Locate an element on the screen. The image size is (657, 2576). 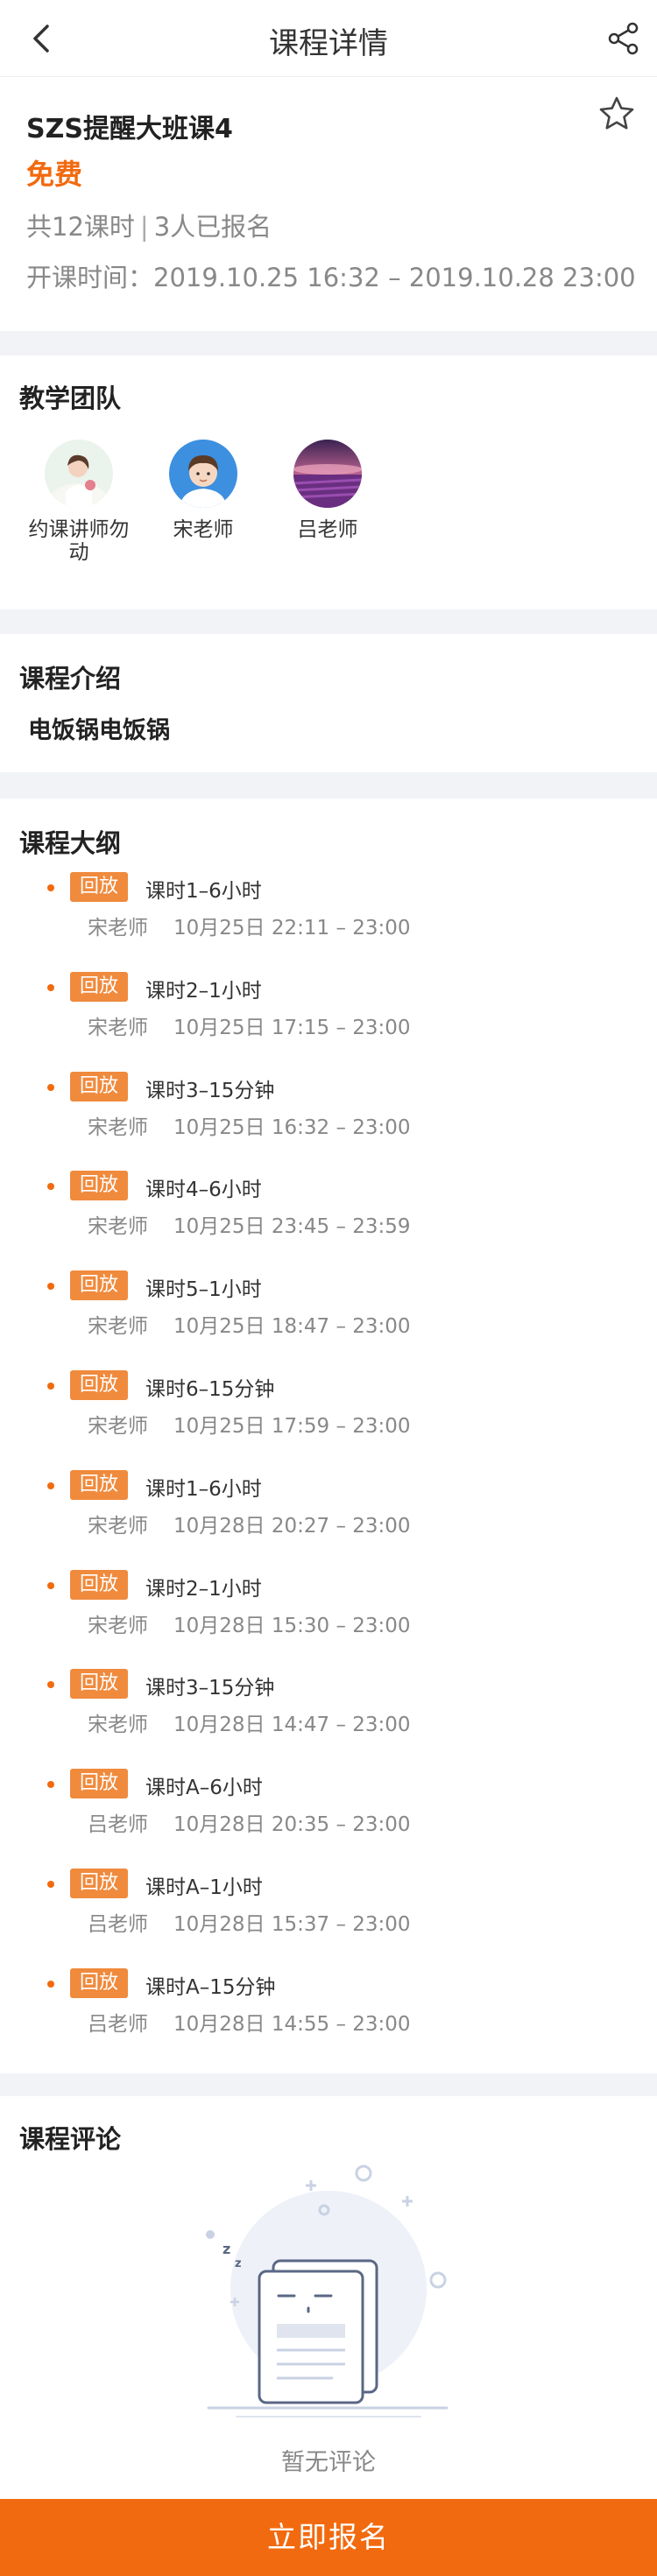
lesson-time: 10月28日 14:47 – 23:00 is located at coordinates (292, 1725).